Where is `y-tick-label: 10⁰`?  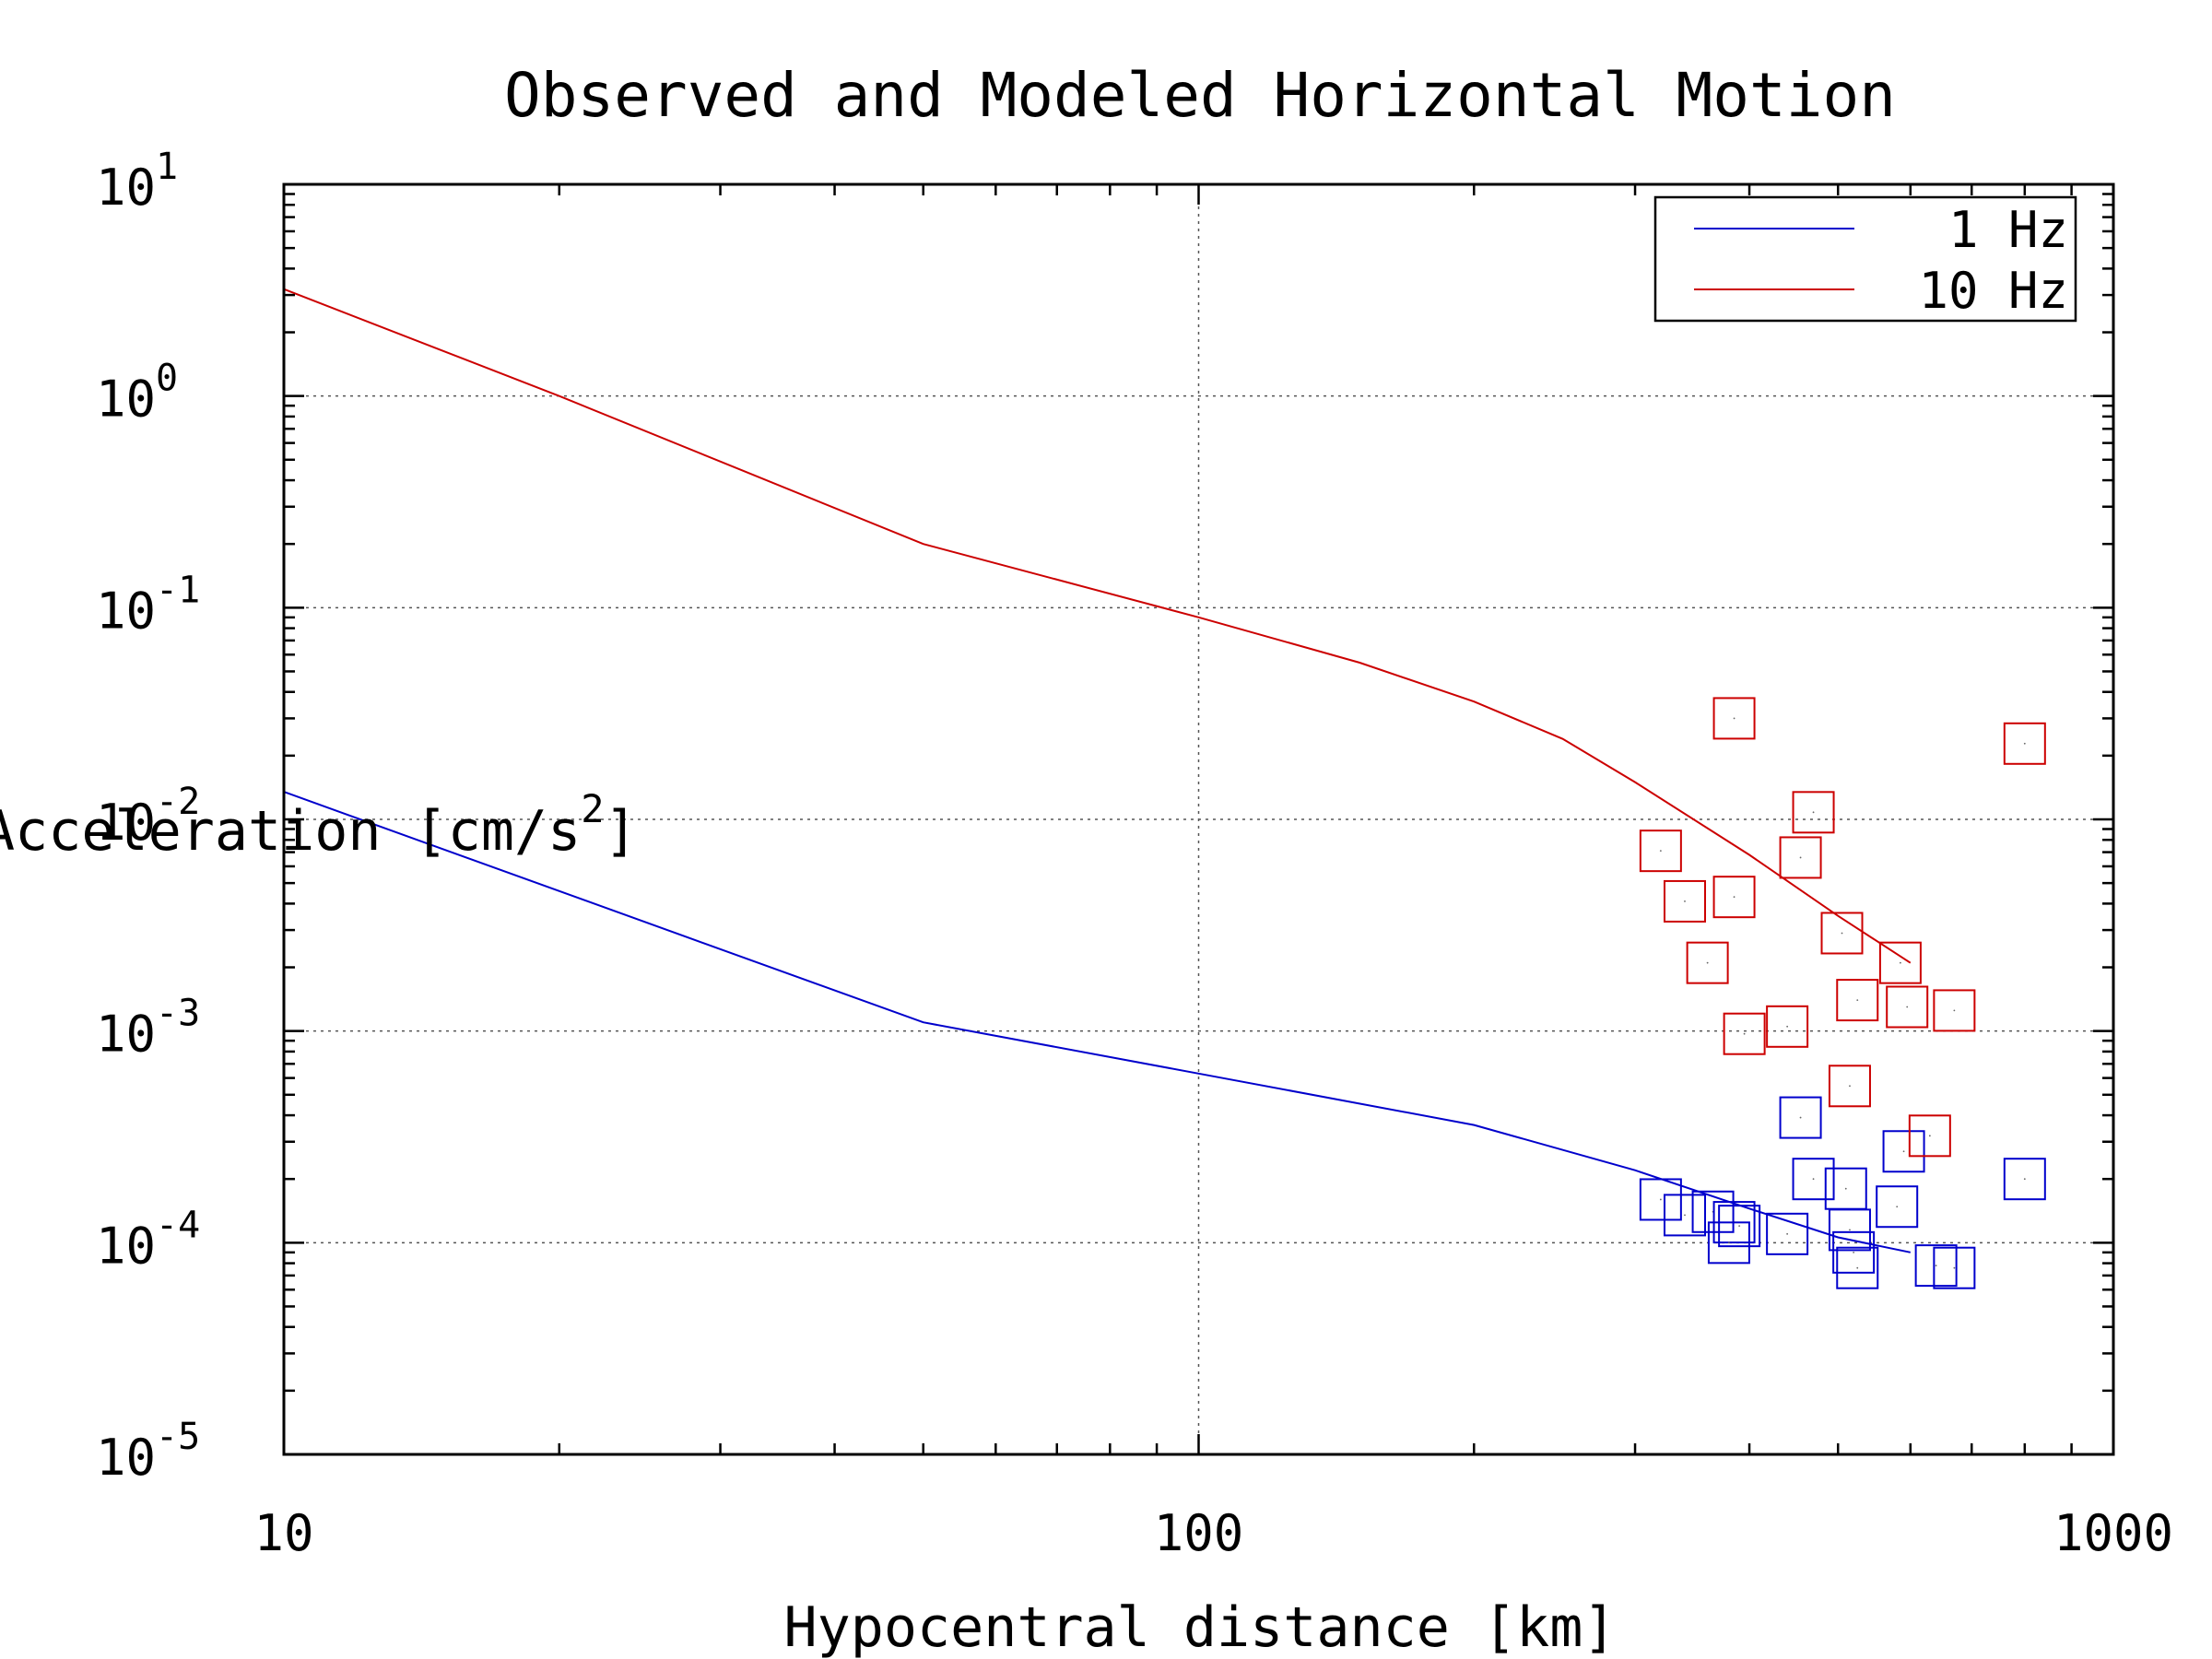 y-tick-label: 10⁰ is located at coordinates (137, 393).